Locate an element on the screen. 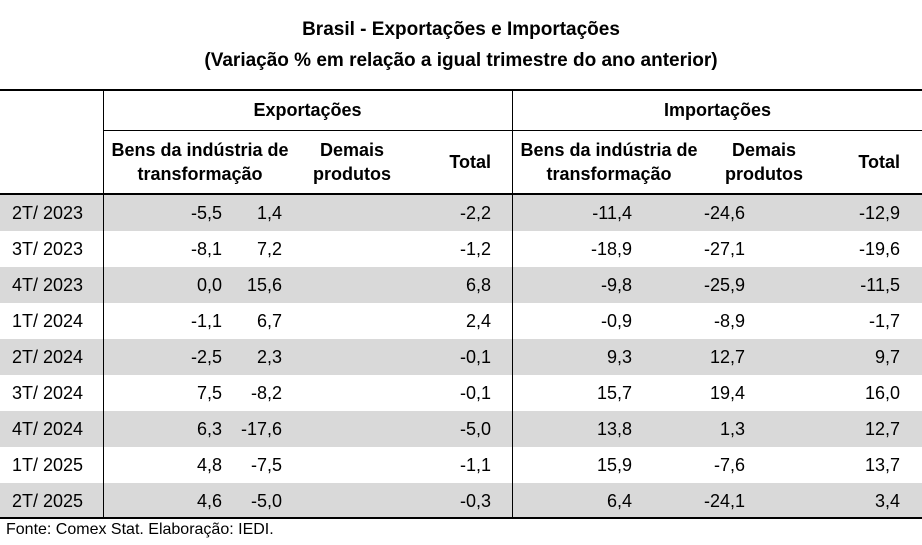  cell-exp-demais: -8,2 is located at coordinates (266, 393).